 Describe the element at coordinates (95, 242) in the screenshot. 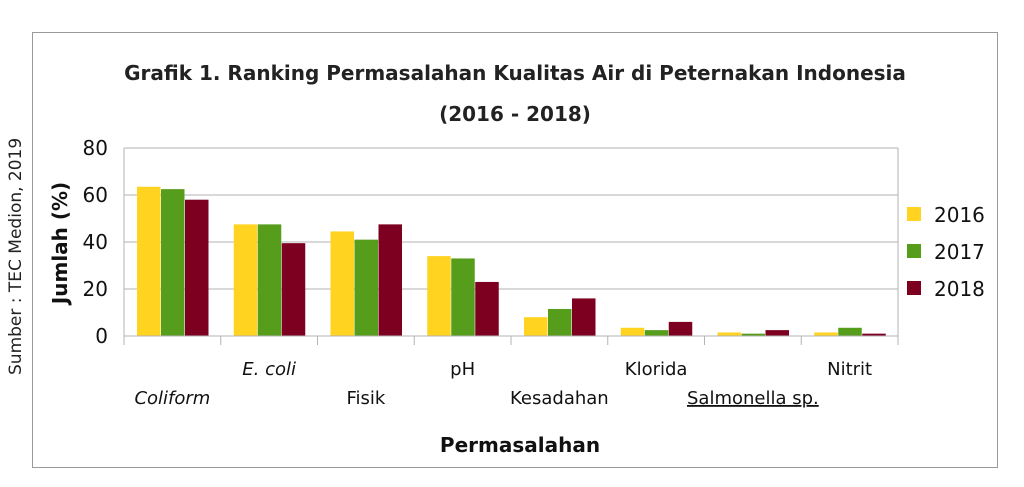

I see `y-tick-label: 40` at that location.